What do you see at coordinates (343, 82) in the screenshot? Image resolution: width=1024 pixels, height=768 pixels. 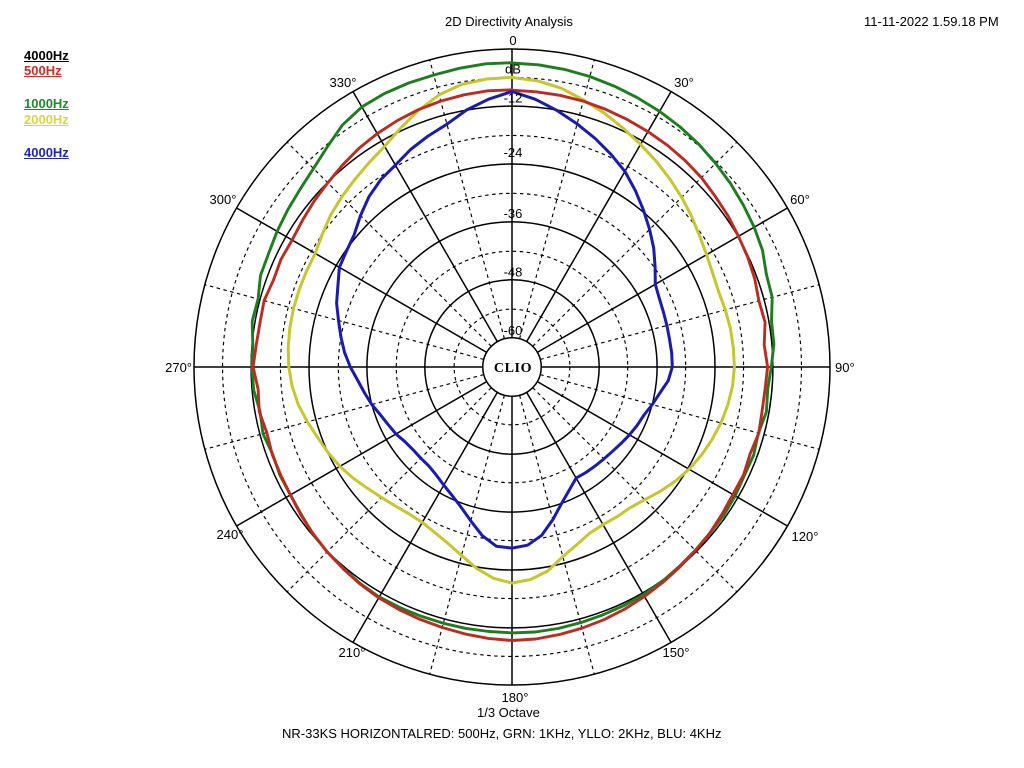 I see `svg-text: 330°` at bounding box center [343, 82].